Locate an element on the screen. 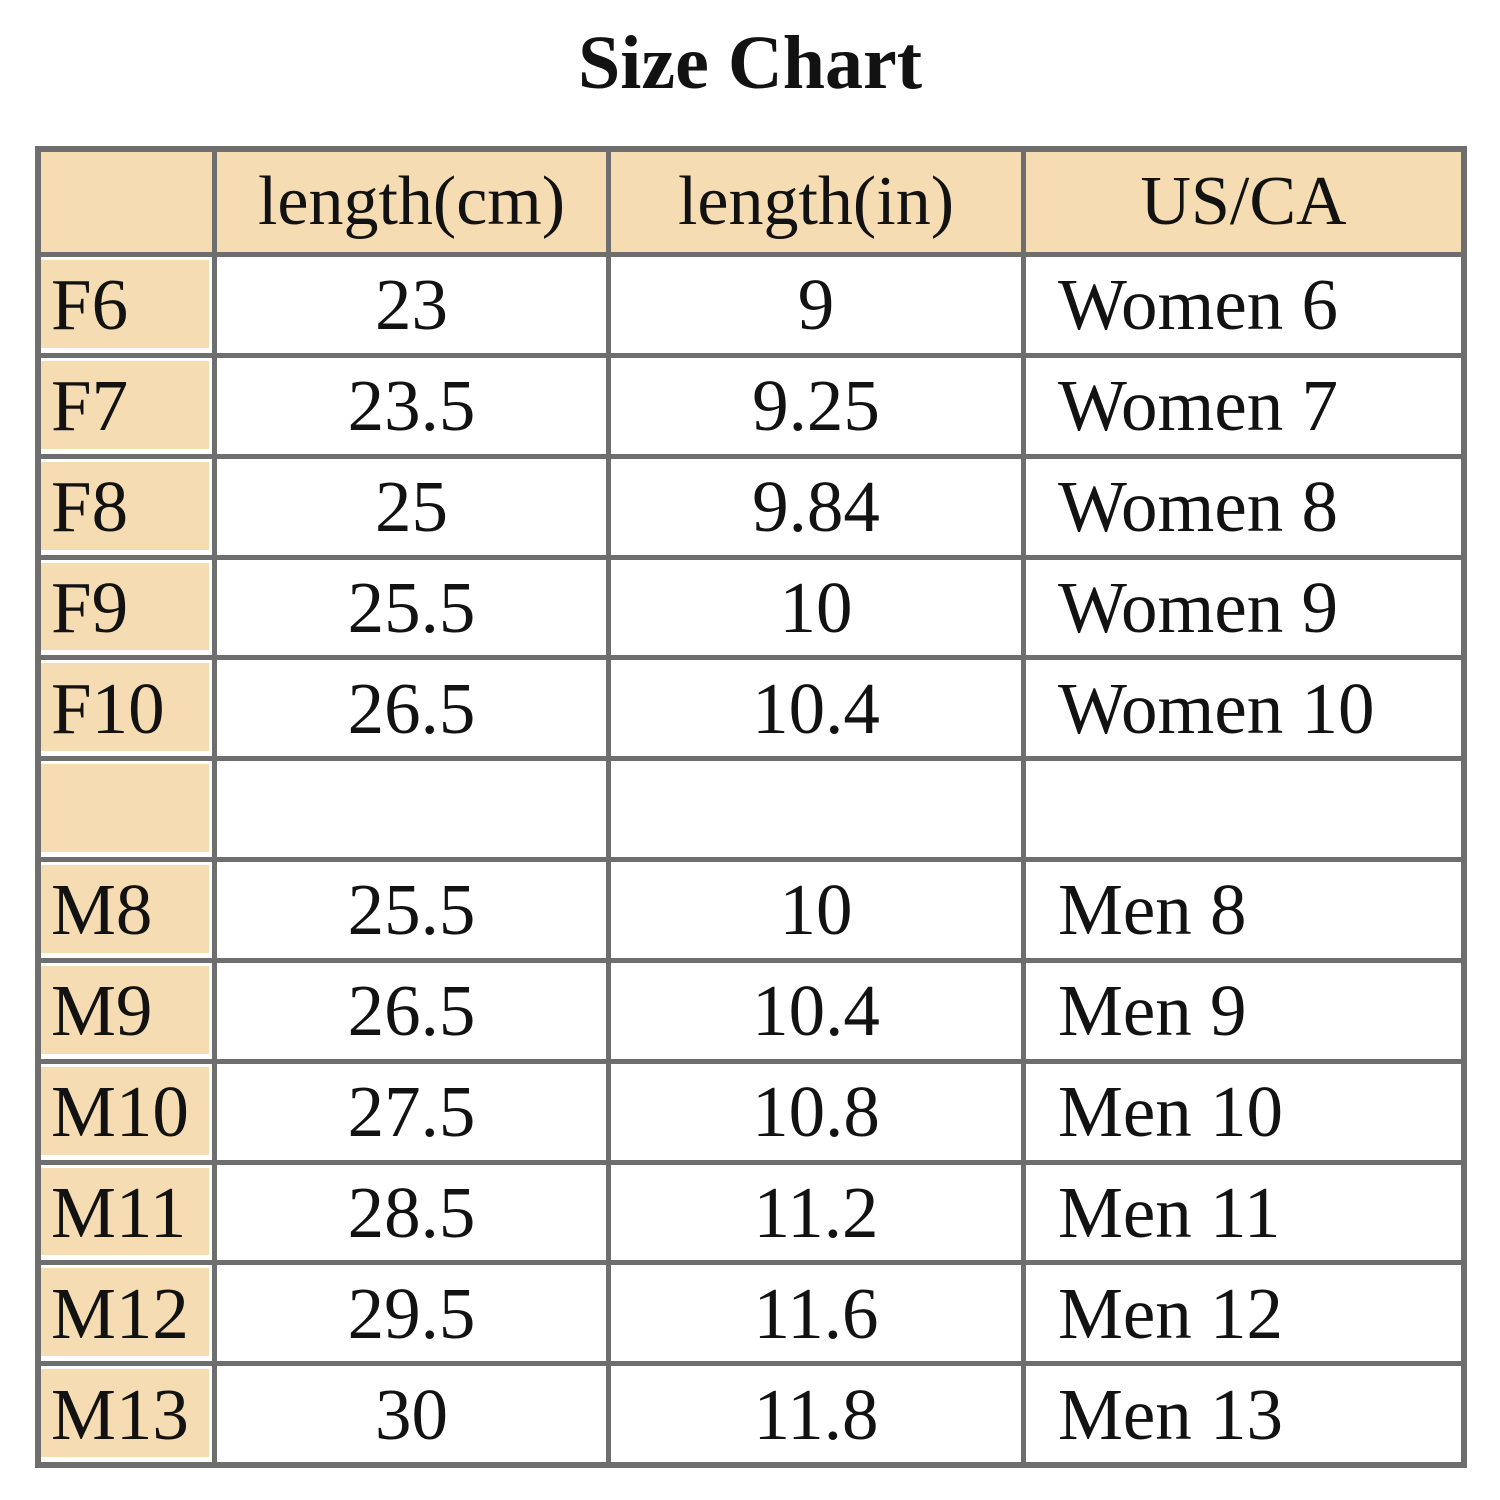 The height and width of the screenshot is (1500, 1500). row-label-cell: F6 is located at coordinates (126, 305).